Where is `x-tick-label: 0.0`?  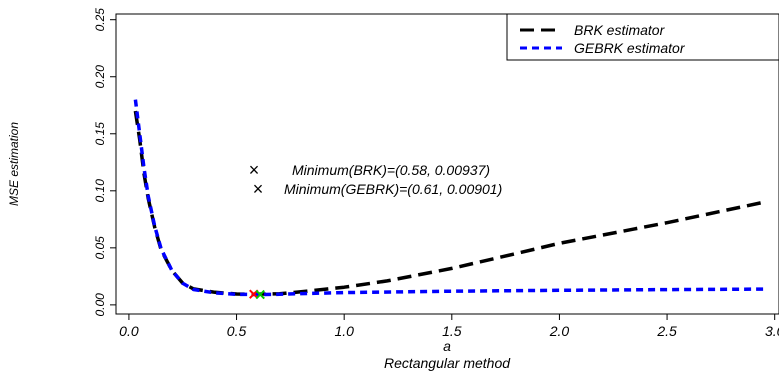 x-tick-label: 0.0 is located at coordinates (129, 331).